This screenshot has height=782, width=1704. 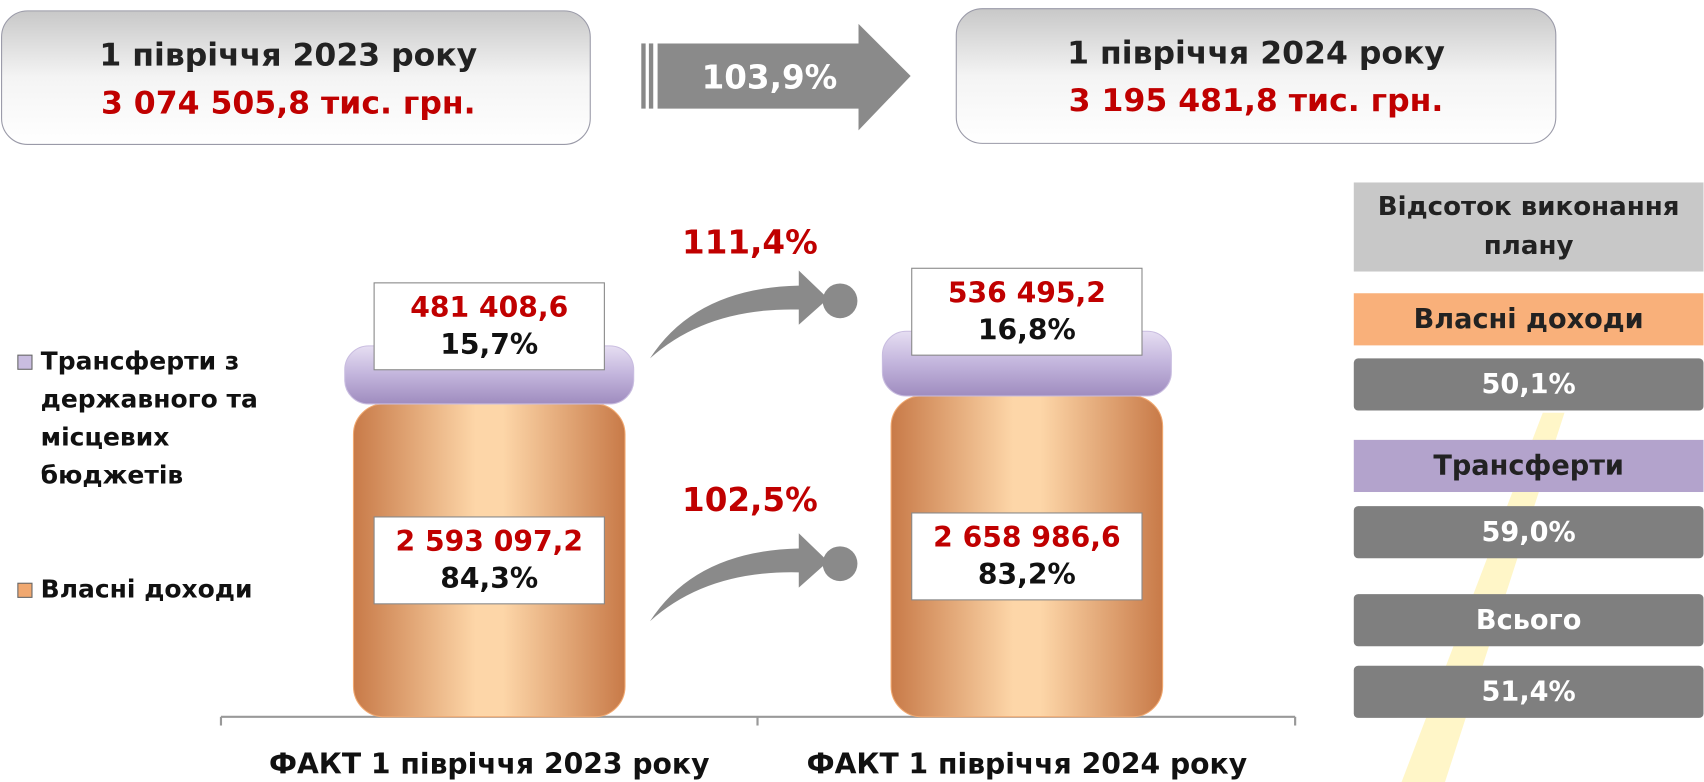 What do you see at coordinates (1027, 764) in the screenshot?
I see `x-tick-label: ФАКТ 1 півріччя 2024 року` at bounding box center [1027, 764].